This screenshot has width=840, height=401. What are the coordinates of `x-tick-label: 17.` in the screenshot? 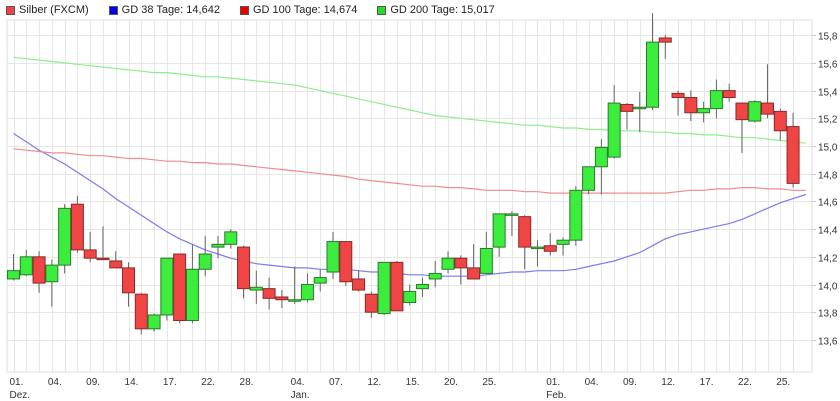 It's located at (707, 382).